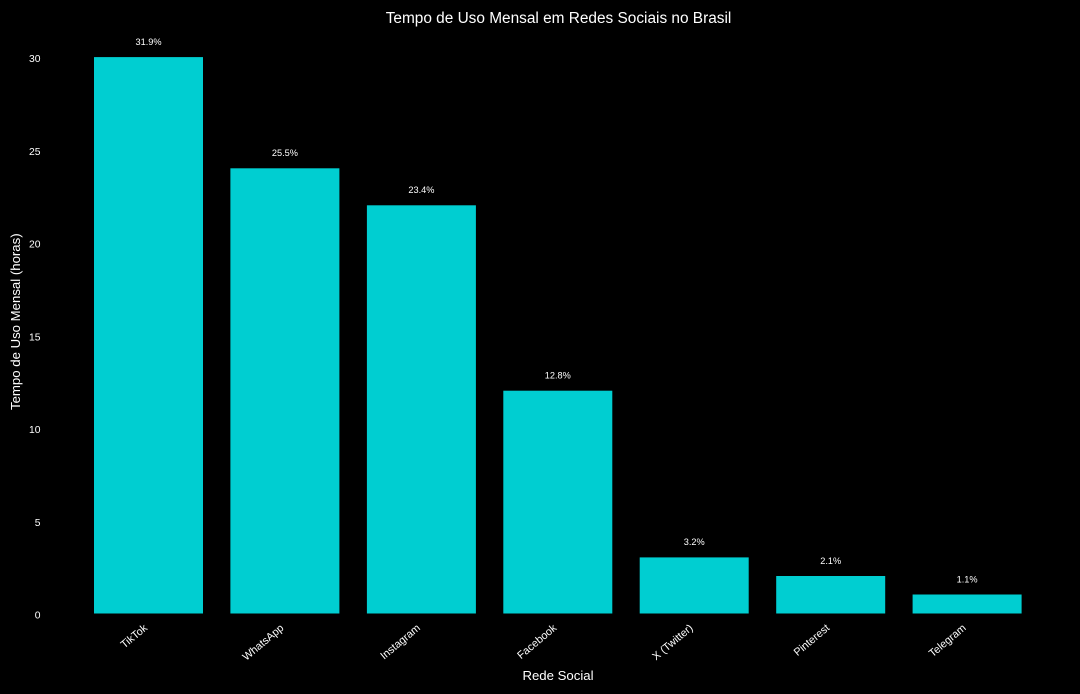  Describe the element at coordinates (35, 152) in the screenshot. I see `svg-text: 25` at that location.